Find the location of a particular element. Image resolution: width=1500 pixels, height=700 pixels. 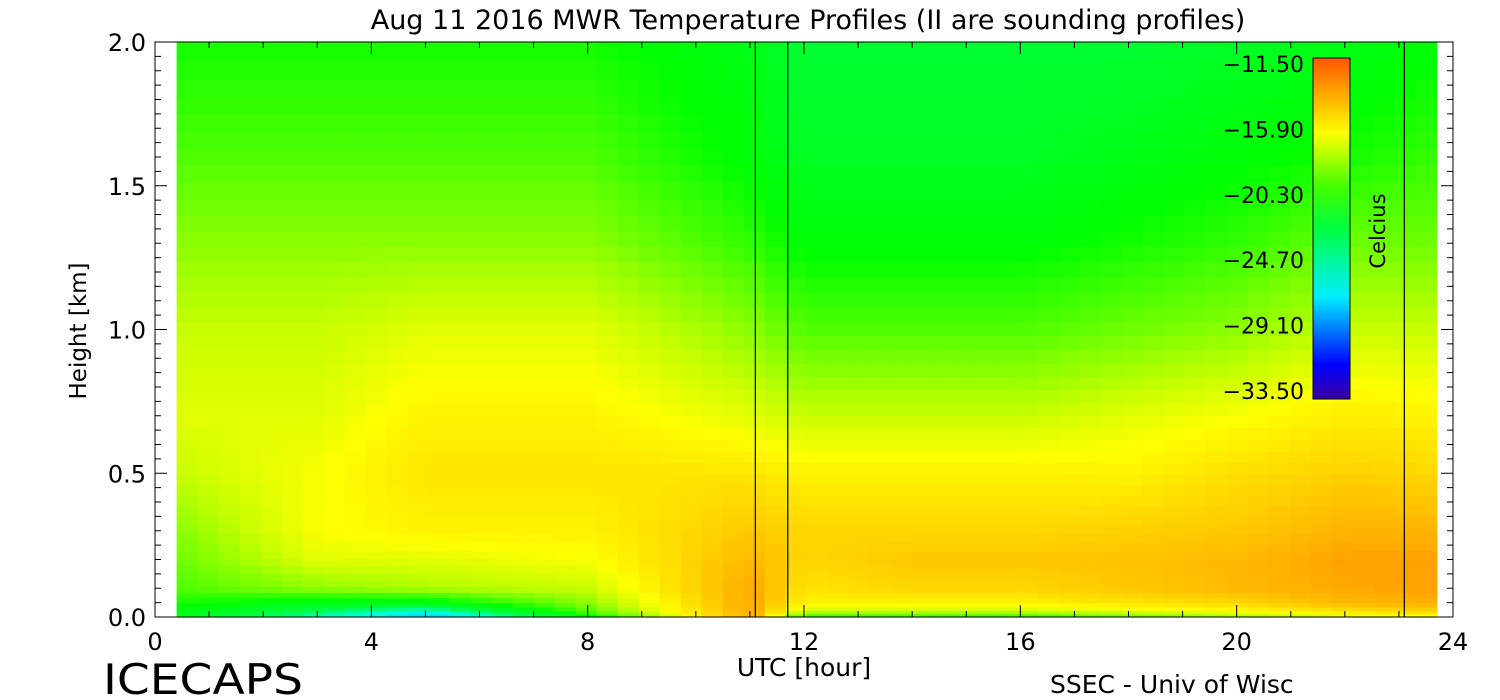

x-tick-label: 24 is located at coordinates (1453, 642).